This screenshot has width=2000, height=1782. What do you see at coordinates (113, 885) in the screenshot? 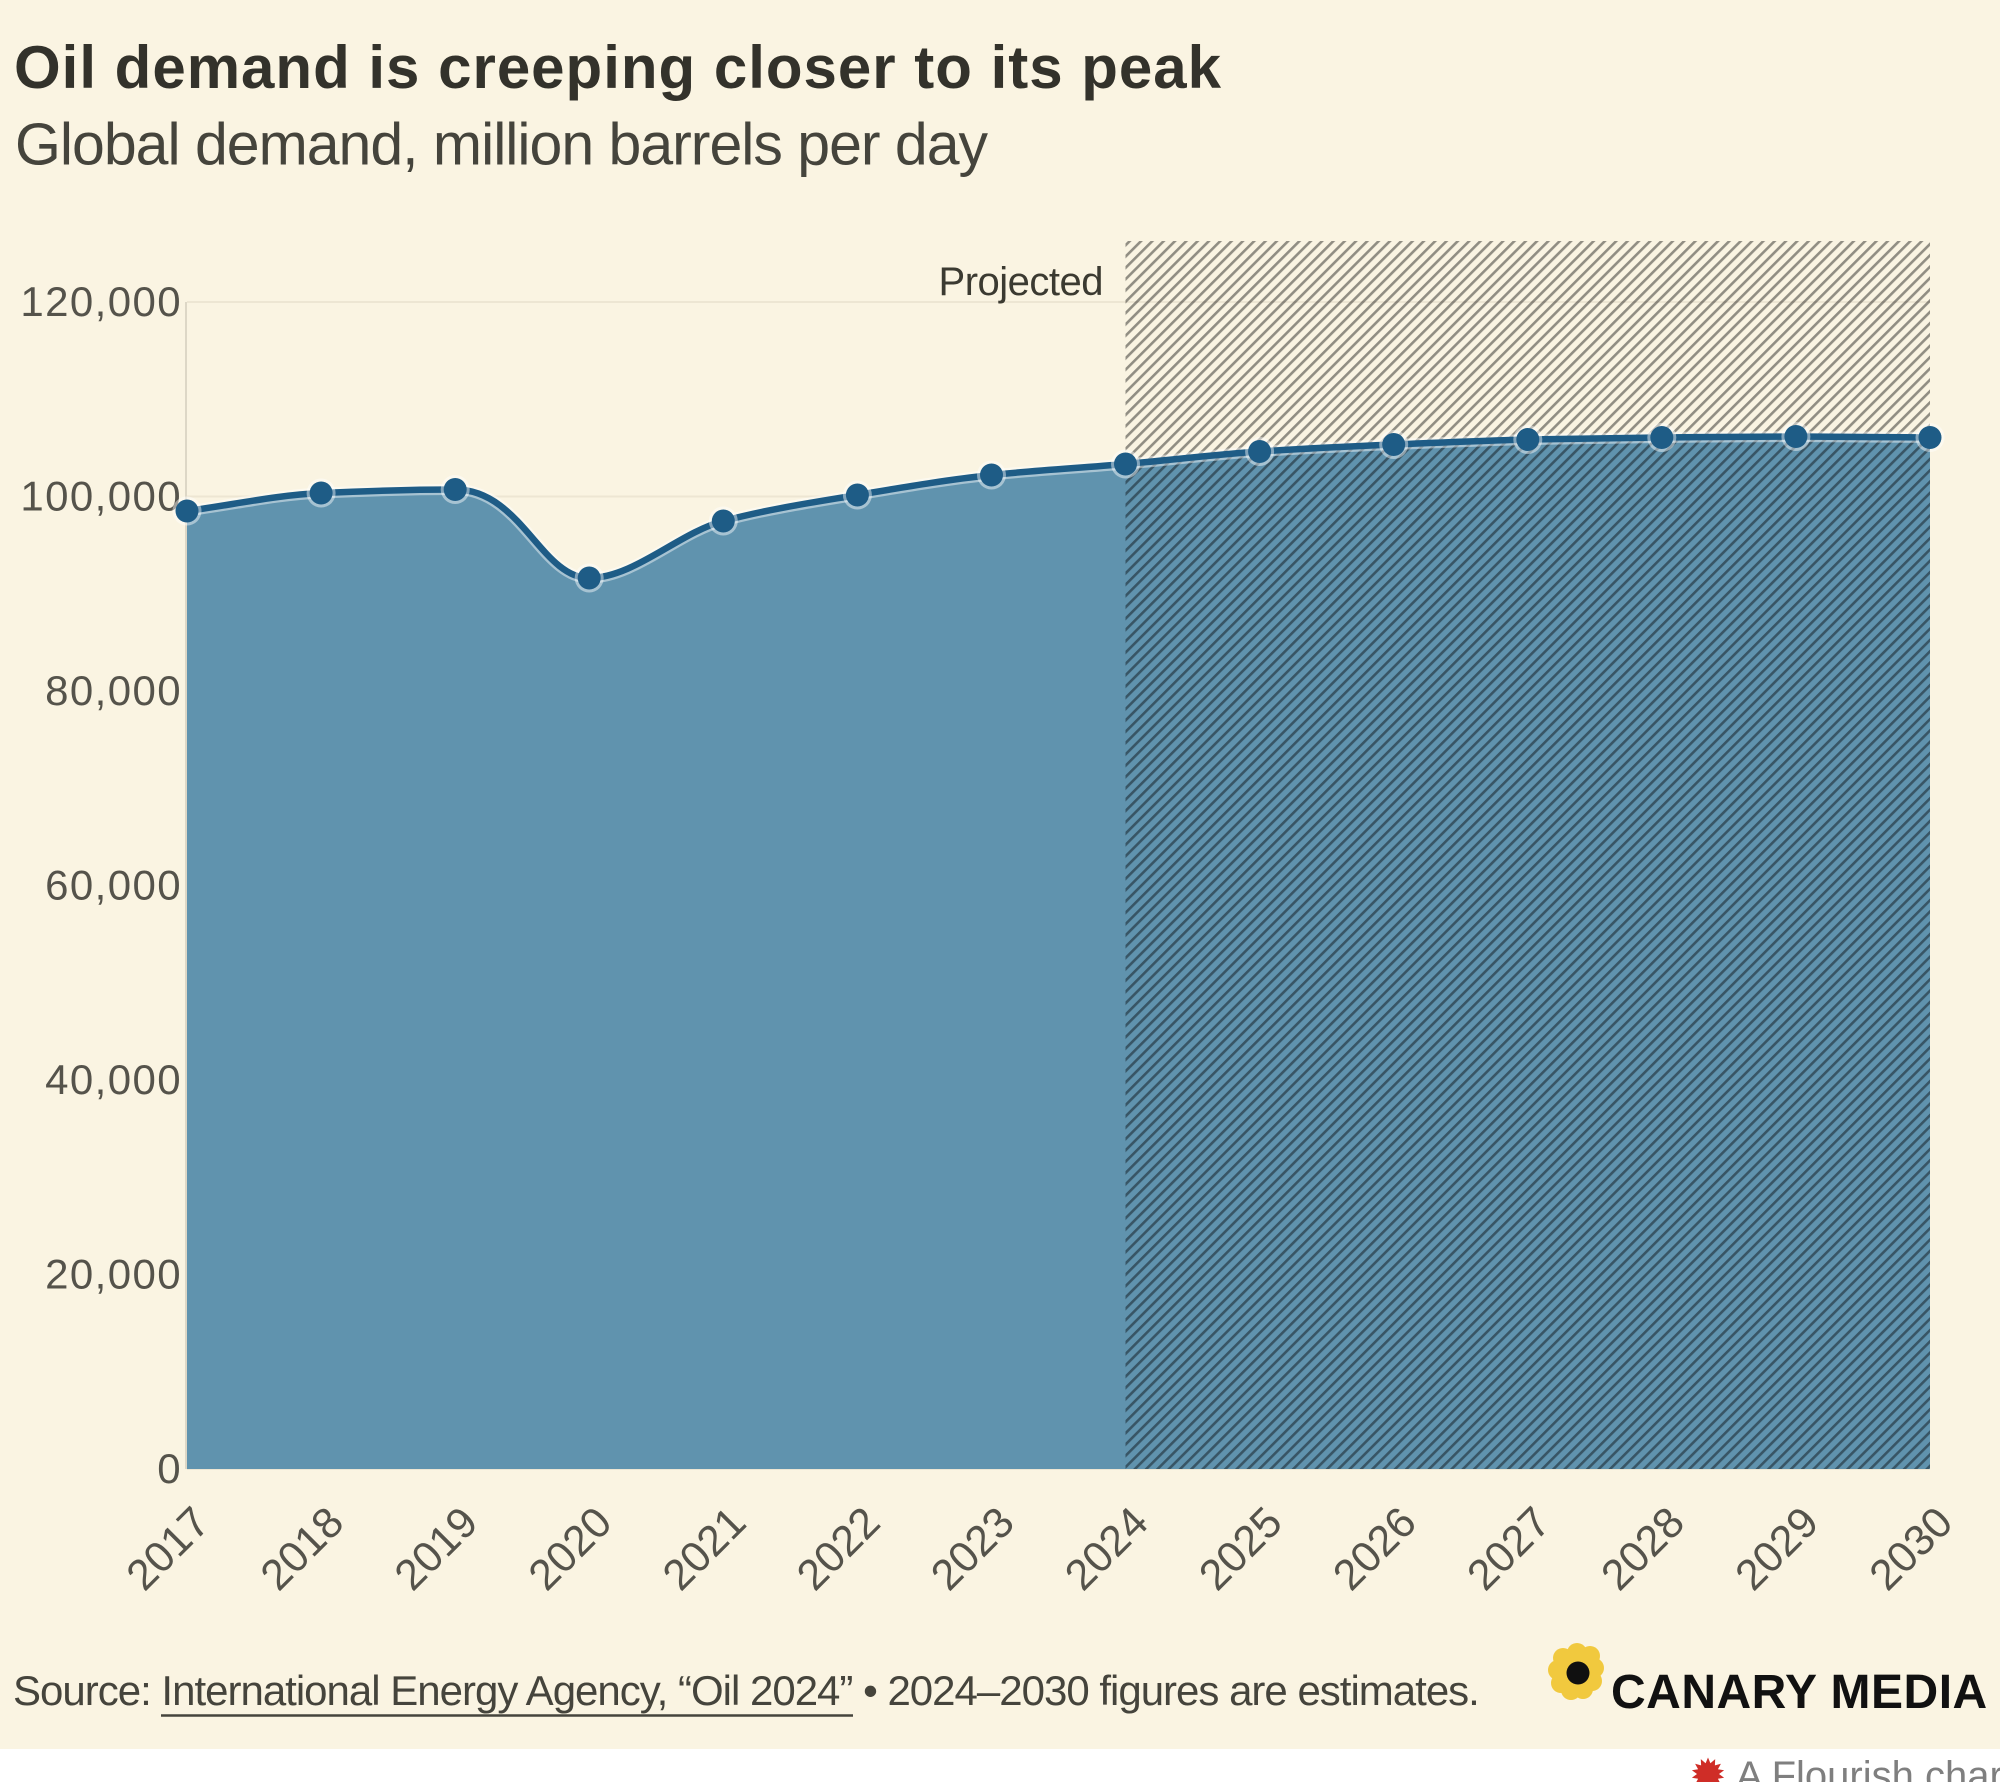
I see `svg-text: 60,000` at bounding box center [113, 885].